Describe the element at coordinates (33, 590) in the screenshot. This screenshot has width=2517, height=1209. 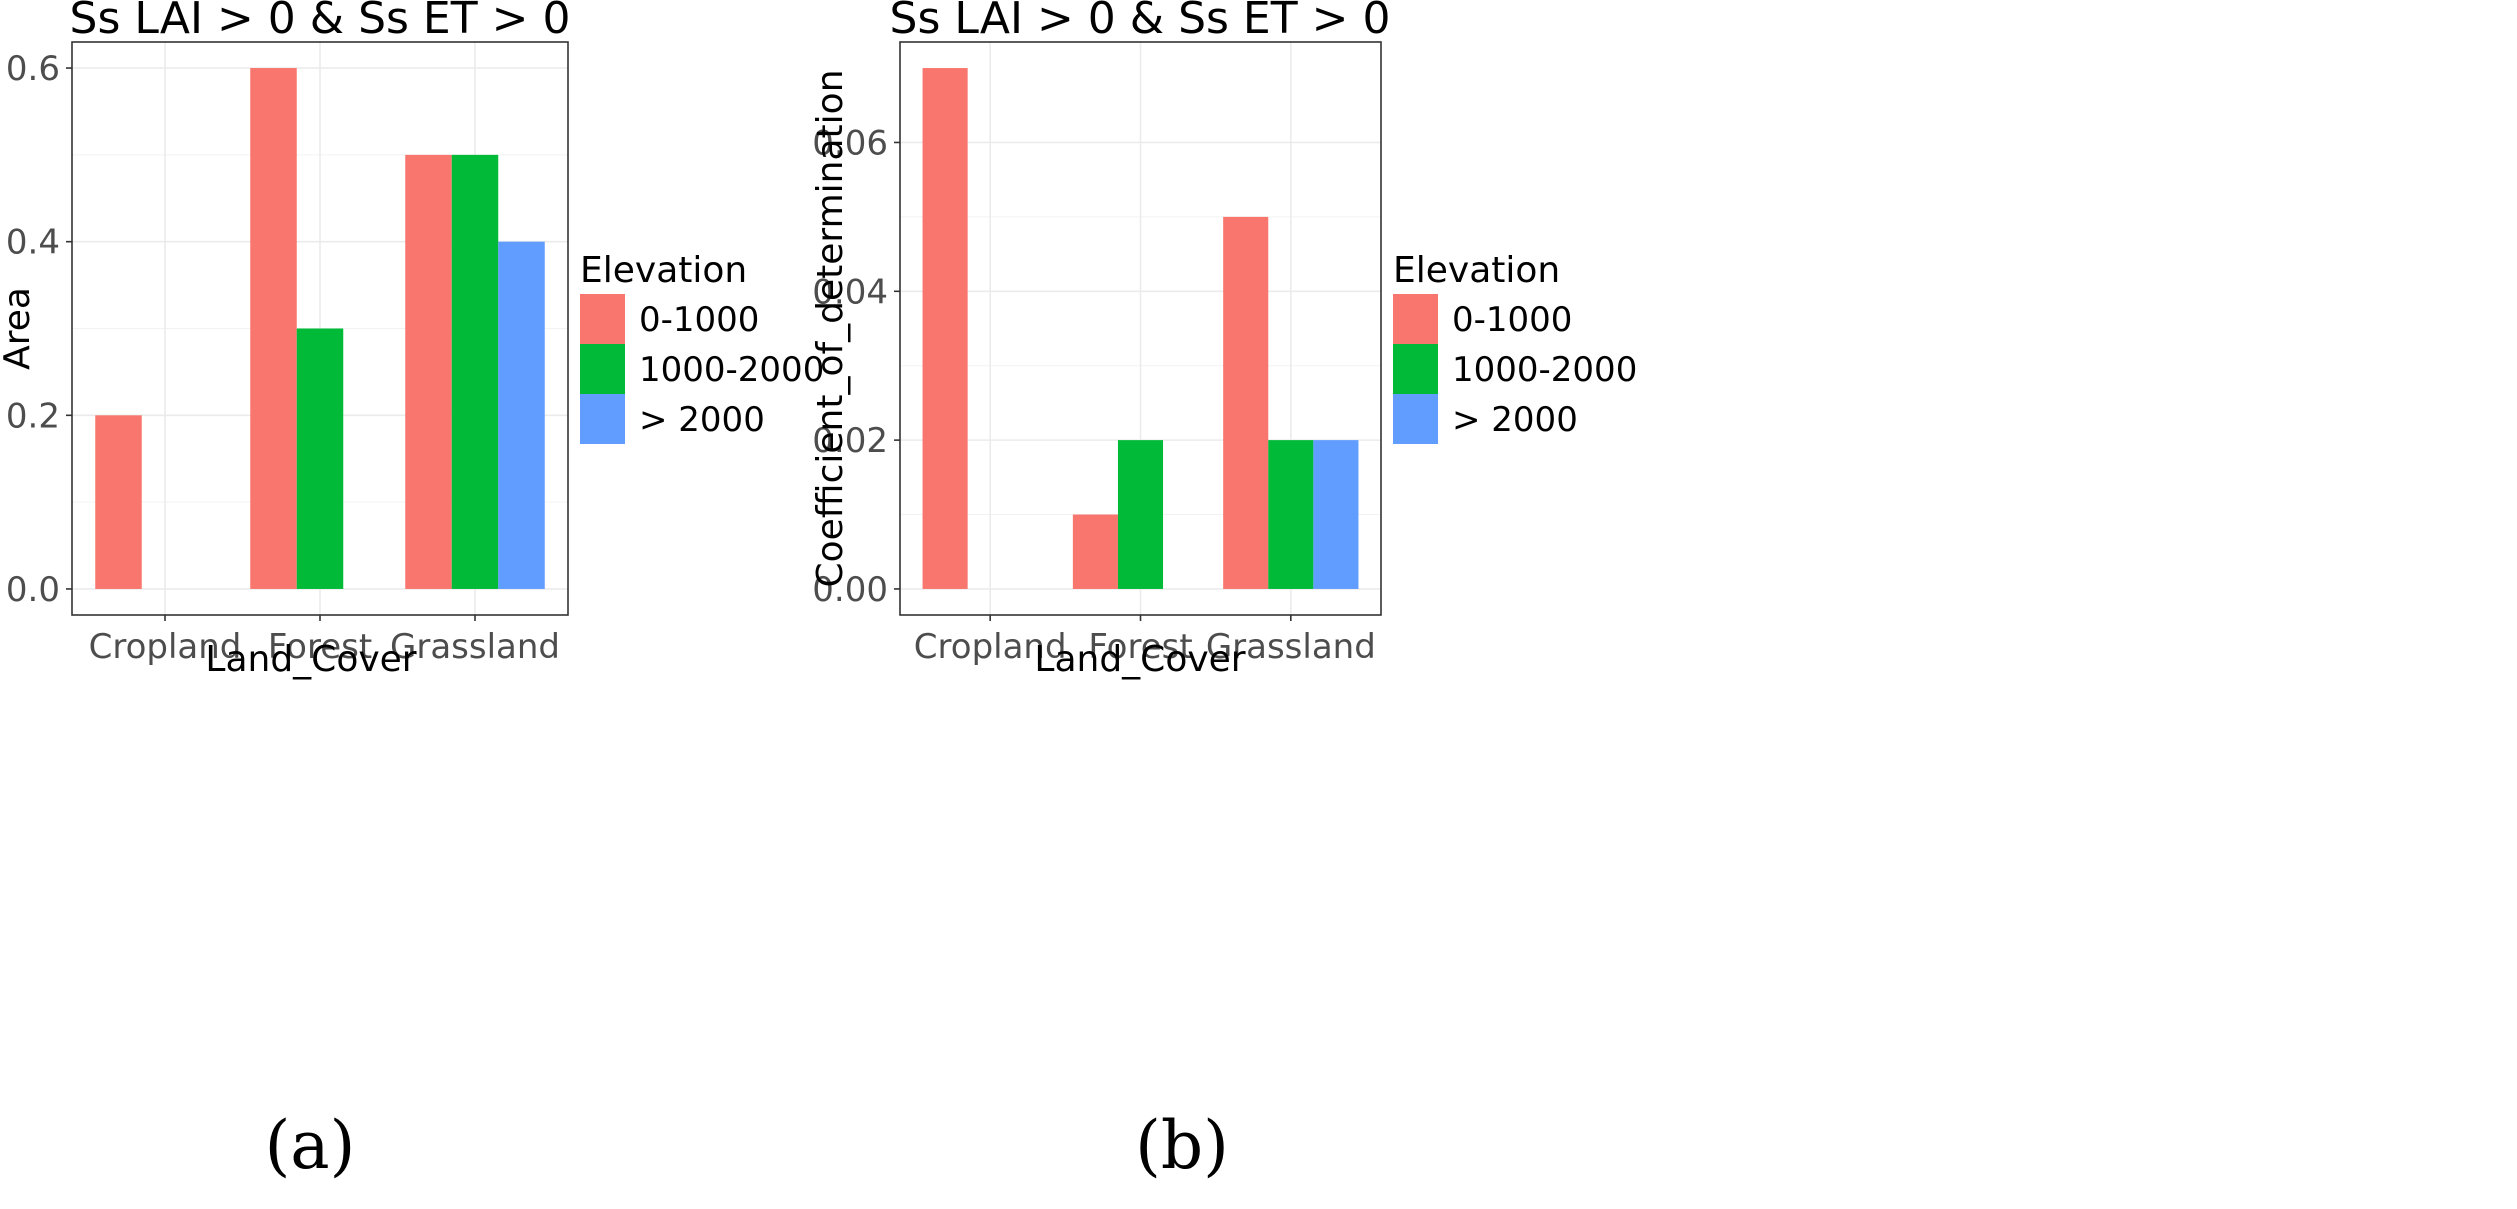
I see `y-tick-label: 0.0` at that location.